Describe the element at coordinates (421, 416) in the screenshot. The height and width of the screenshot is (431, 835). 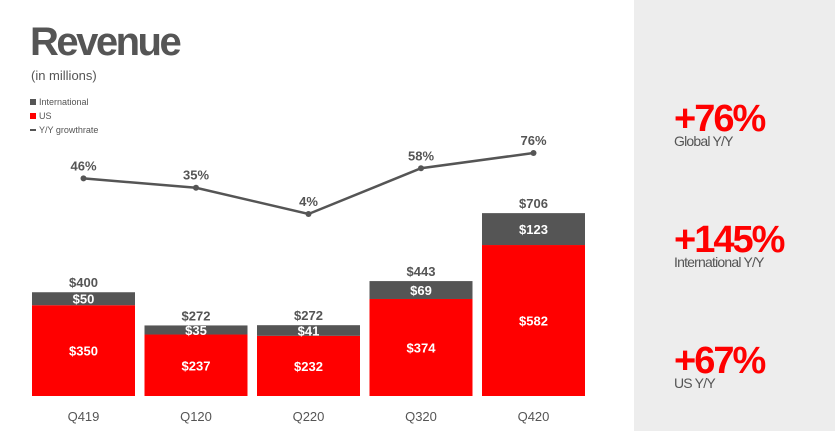
I see `x-tick-q320: Q320` at that location.